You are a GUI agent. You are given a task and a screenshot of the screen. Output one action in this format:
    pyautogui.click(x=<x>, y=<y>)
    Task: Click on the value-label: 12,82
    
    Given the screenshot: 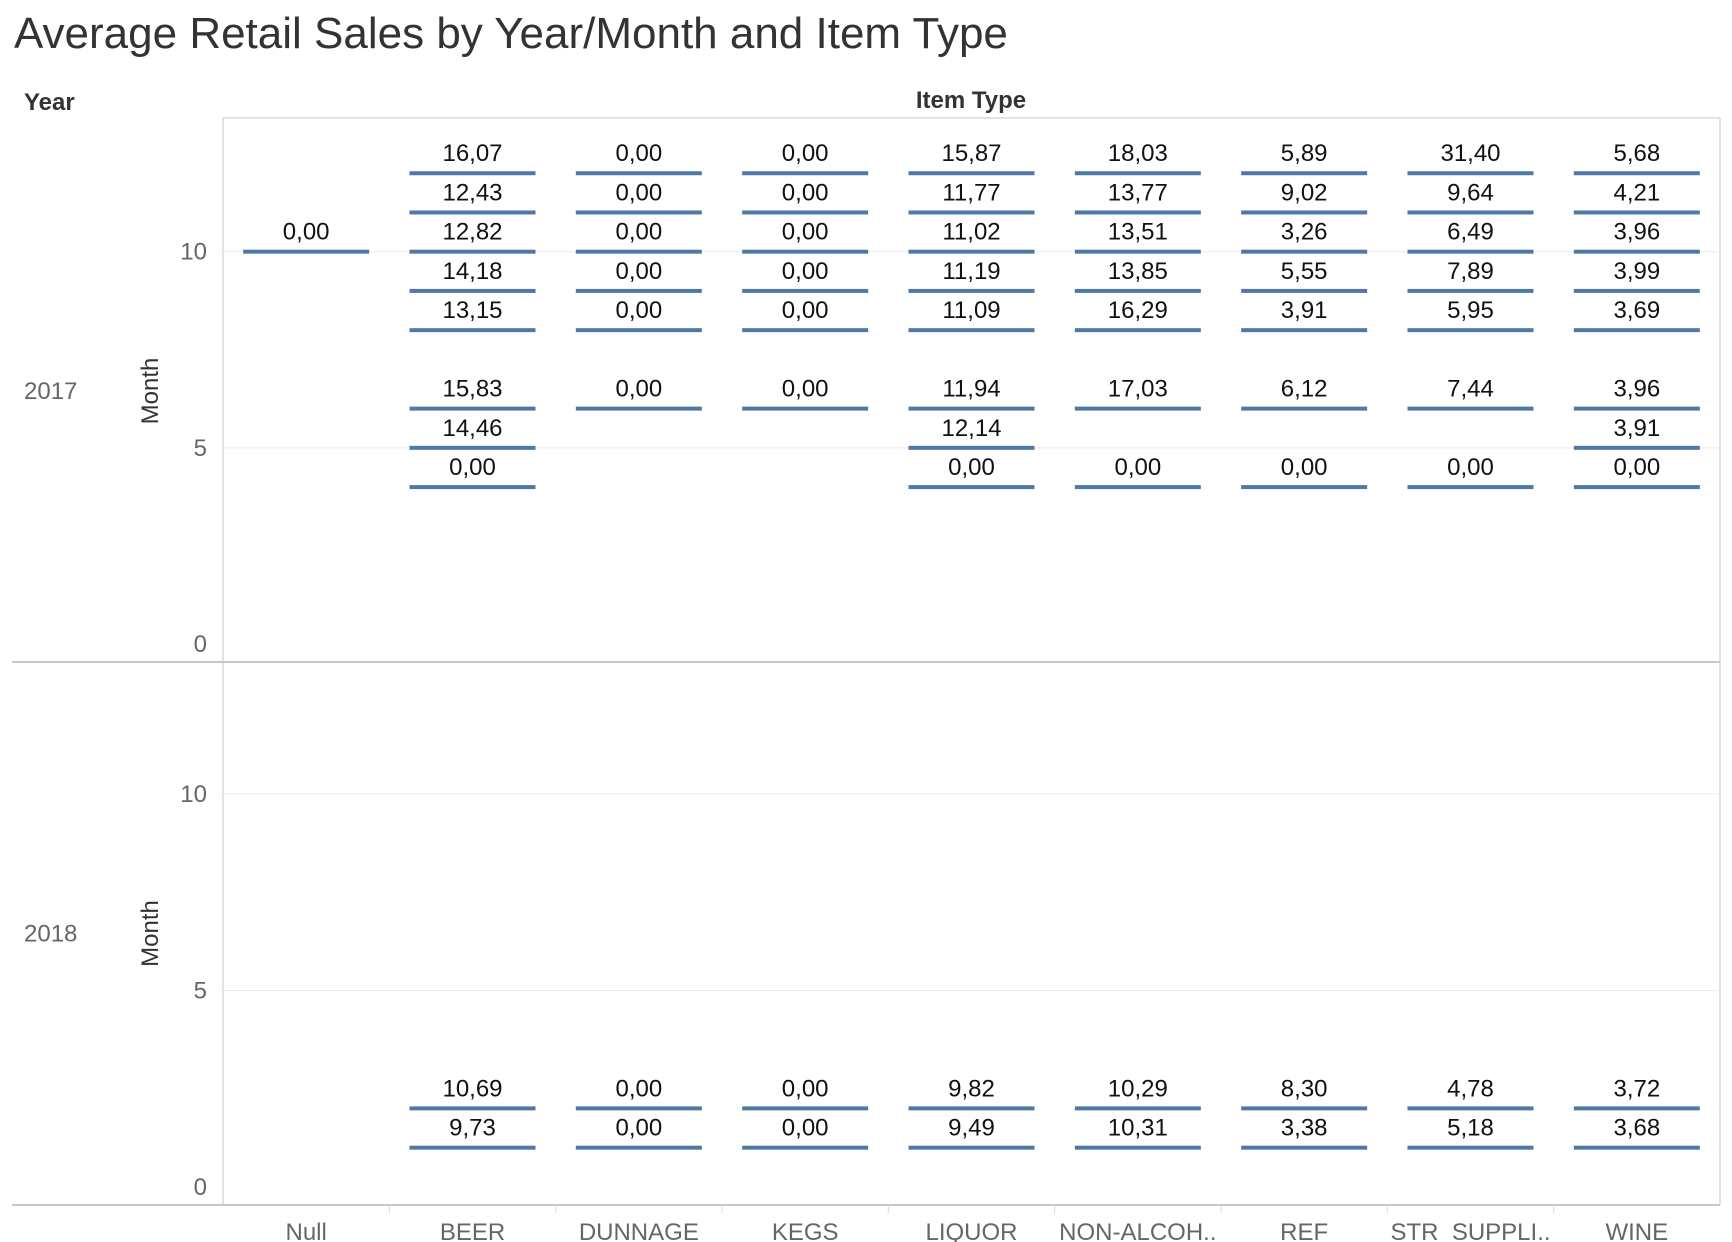 What is the action you would take?
    pyautogui.click(x=472, y=232)
    